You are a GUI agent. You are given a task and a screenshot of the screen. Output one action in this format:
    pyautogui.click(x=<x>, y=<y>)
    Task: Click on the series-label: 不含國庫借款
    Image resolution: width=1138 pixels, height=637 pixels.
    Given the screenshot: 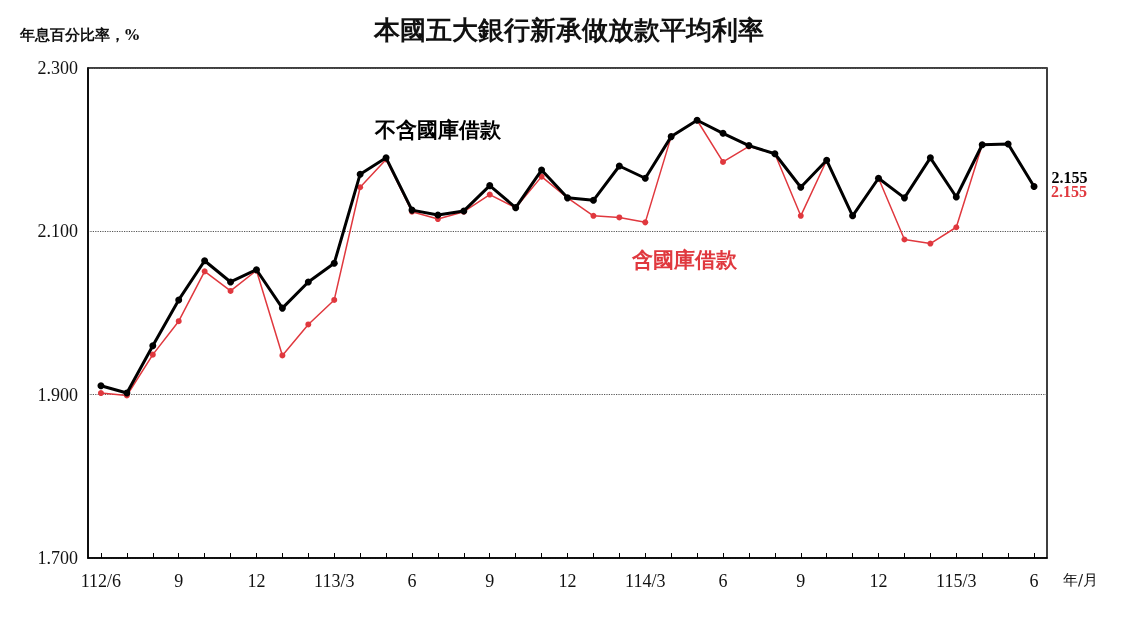 What is the action you would take?
    pyautogui.click(x=437, y=130)
    